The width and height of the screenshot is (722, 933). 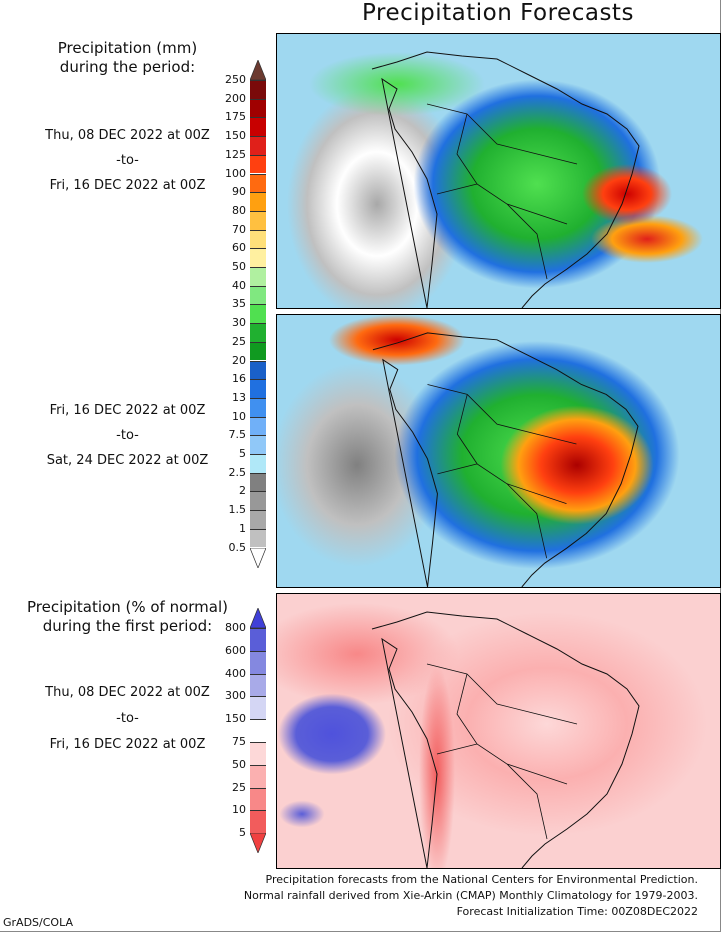 What do you see at coordinates (38, 922) in the screenshot?
I see `credit: GrADS/COLA` at bounding box center [38, 922].